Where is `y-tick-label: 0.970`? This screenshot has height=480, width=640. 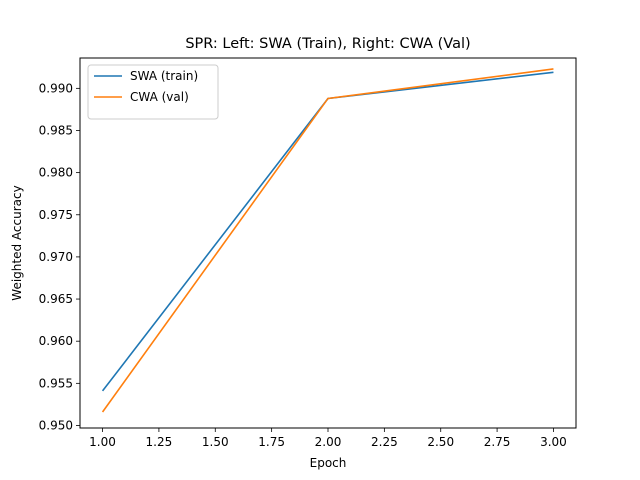
y-tick-label: 0.970 is located at coordinates (56, 257).